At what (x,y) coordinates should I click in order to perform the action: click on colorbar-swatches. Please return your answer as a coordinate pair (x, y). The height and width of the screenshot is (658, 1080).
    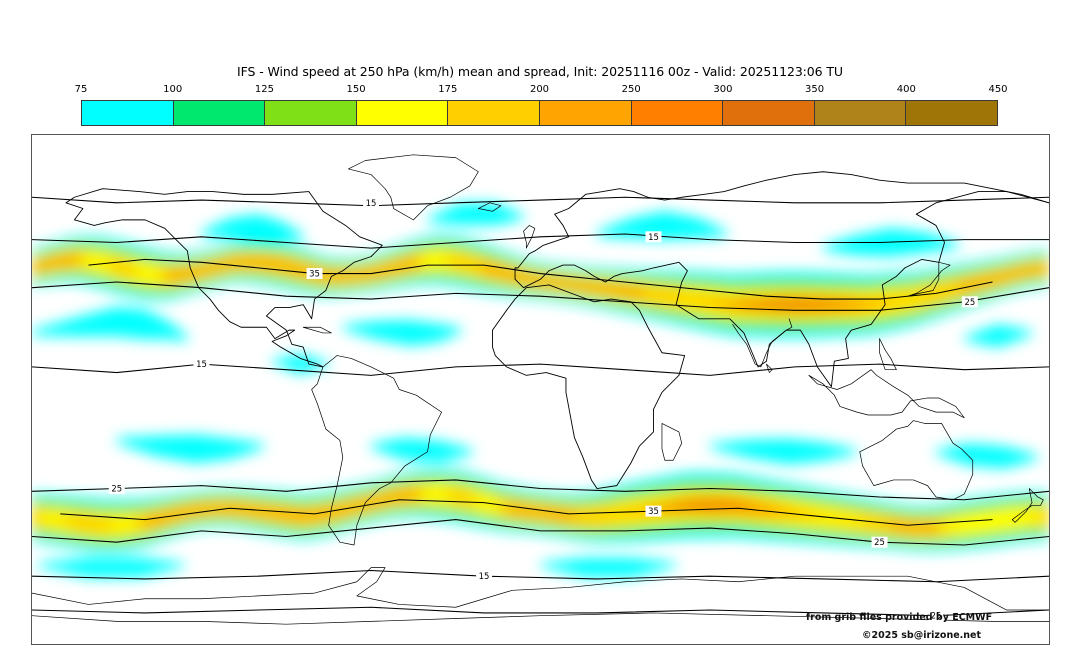
    Looking at the image, I should click on (539, 113).